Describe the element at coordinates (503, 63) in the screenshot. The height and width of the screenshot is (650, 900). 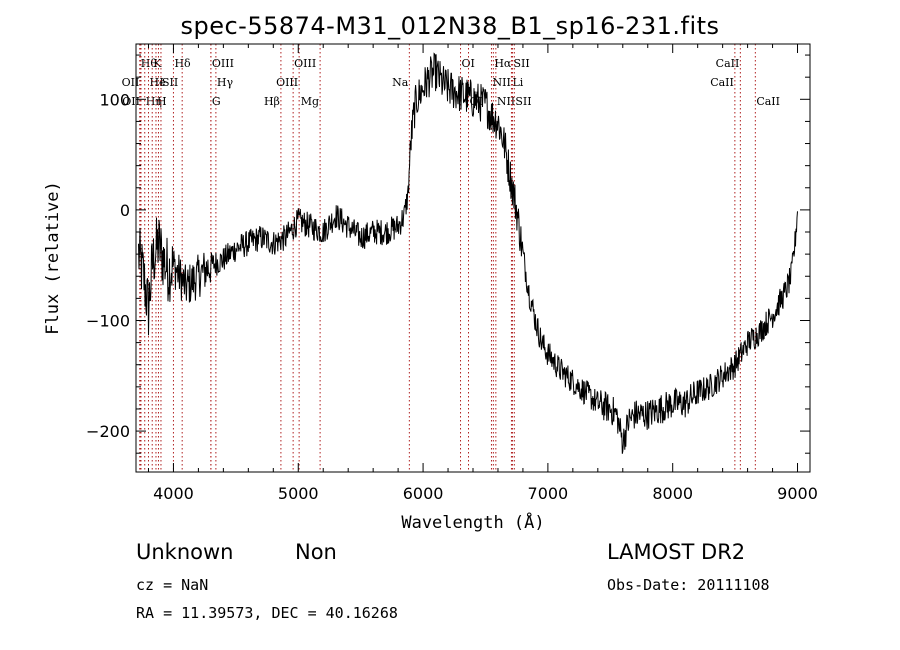
I see `line-label: Hα` at that location.